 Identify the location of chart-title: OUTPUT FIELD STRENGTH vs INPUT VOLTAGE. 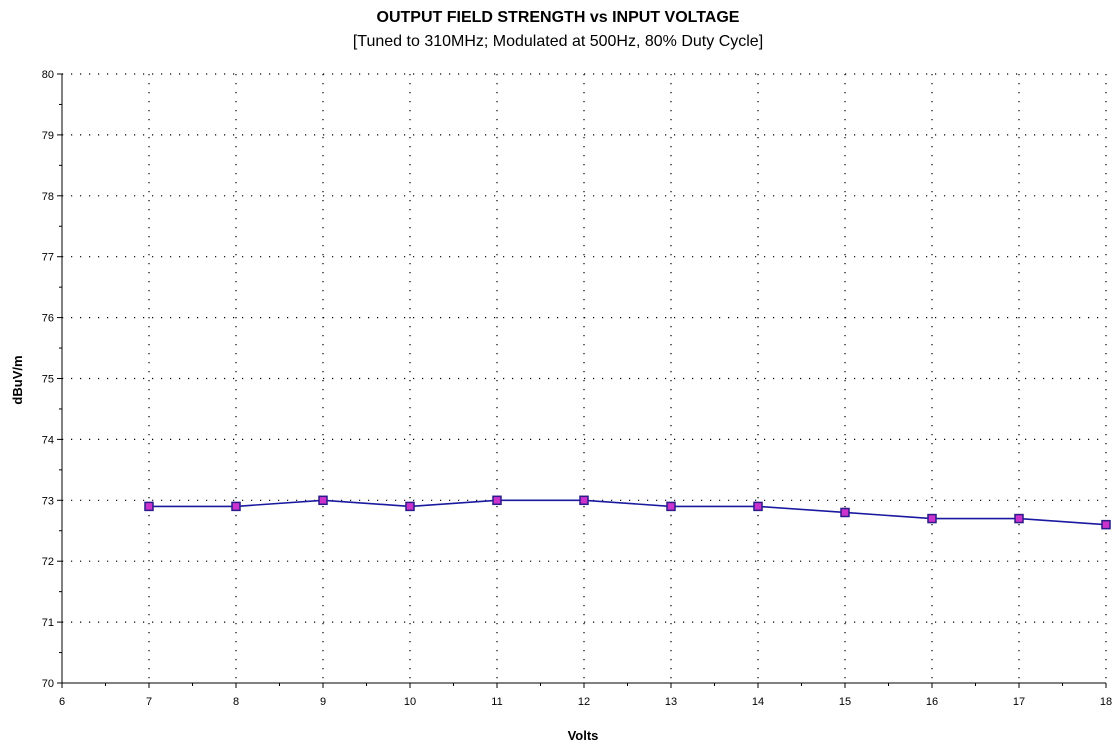
(558, 17).